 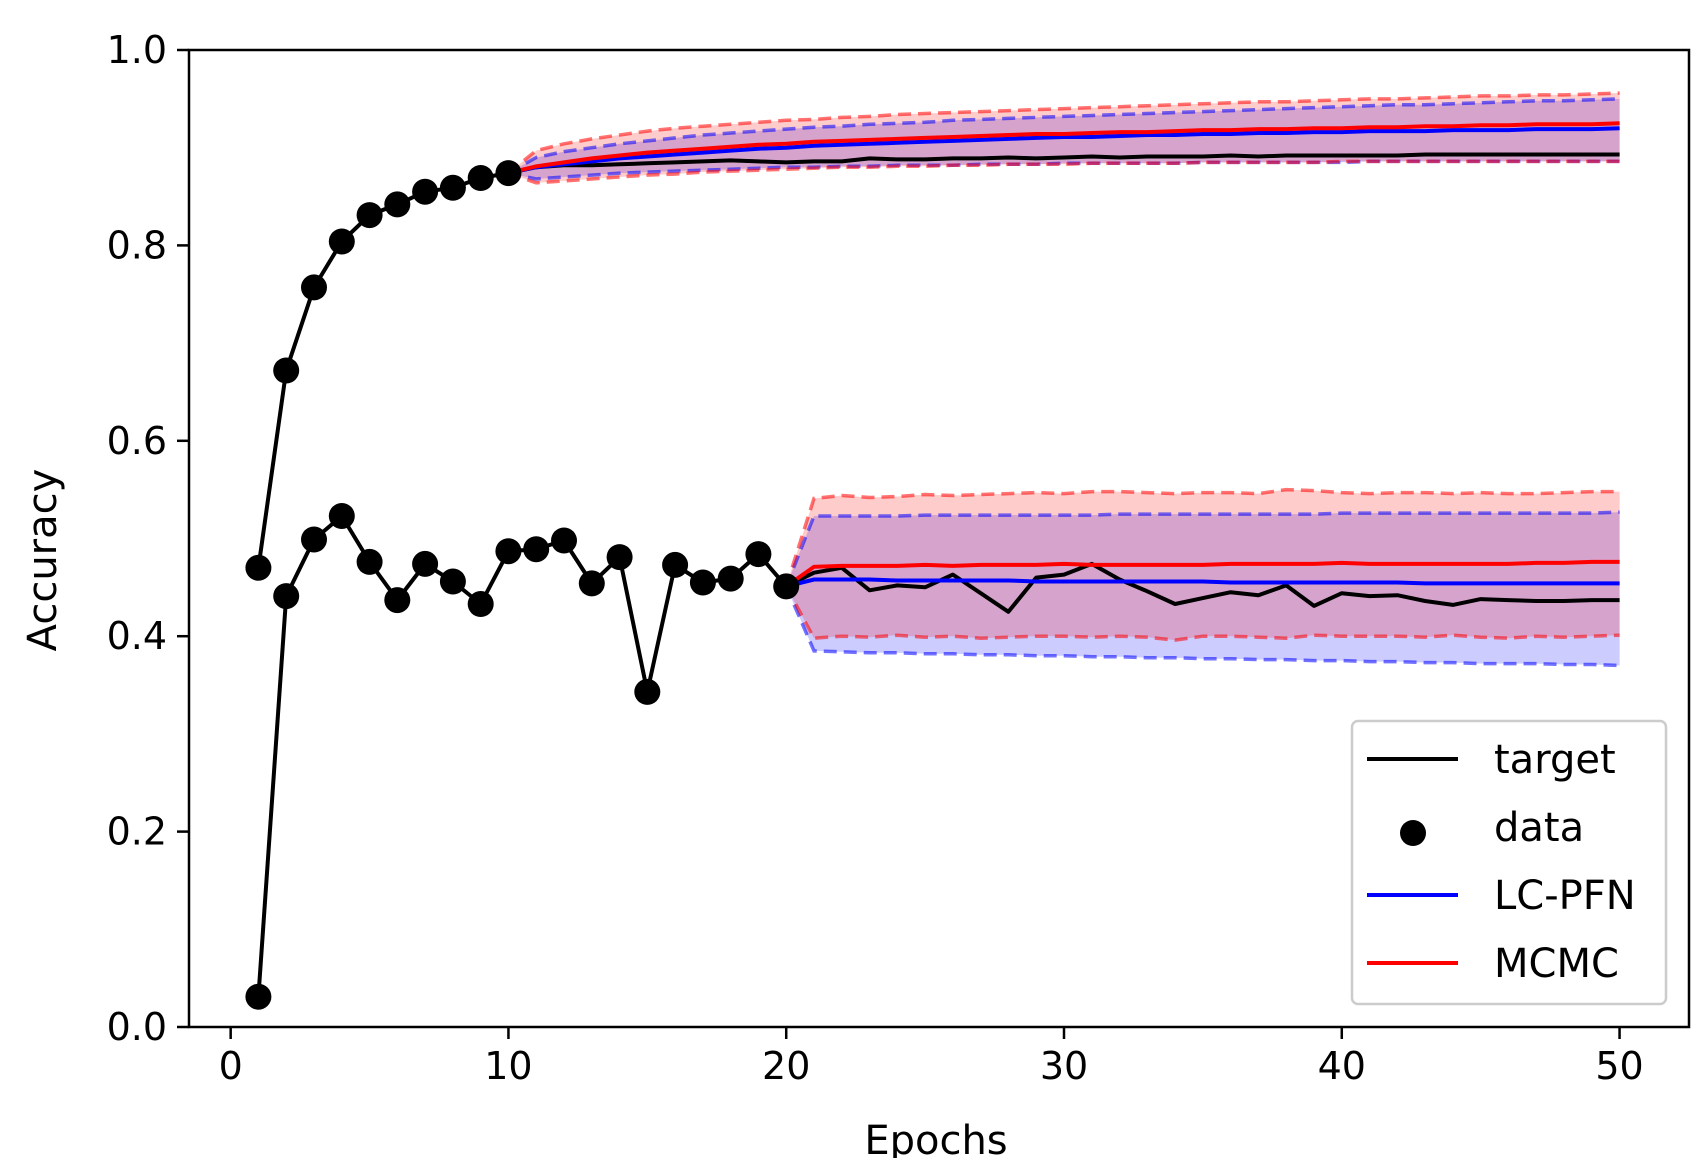 I want to click on y-tick-label: 0.2, so click(x=137, y=832).